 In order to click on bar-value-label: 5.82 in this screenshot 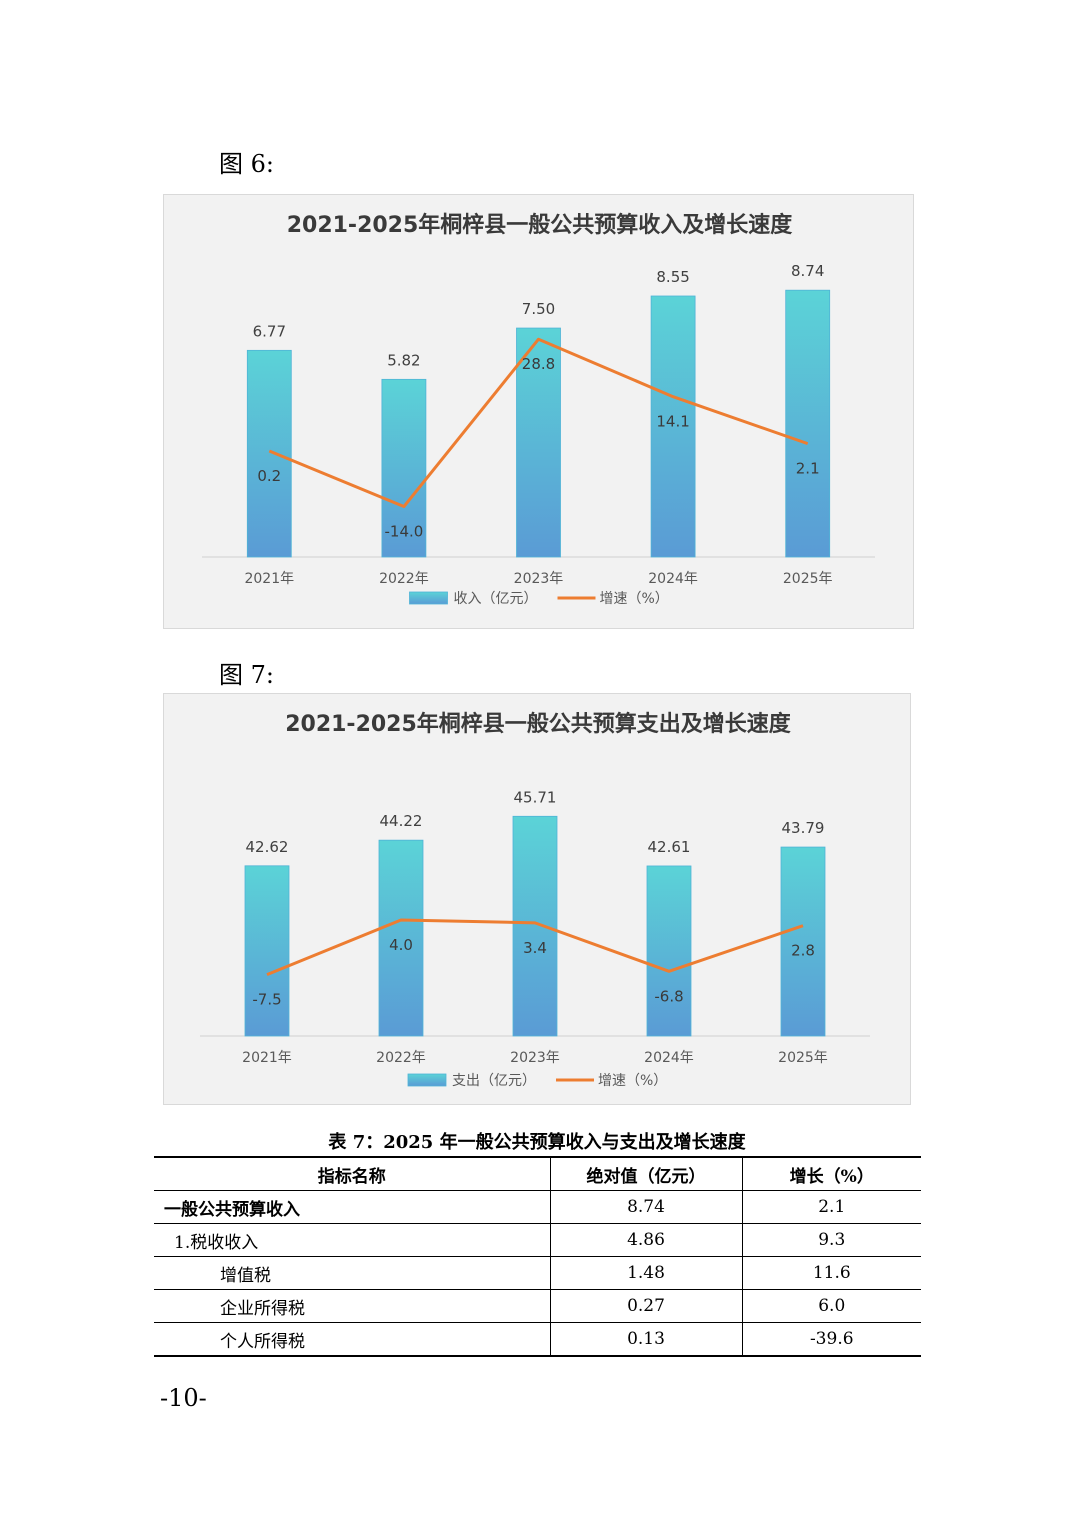, I will do `click(403, 360)`.